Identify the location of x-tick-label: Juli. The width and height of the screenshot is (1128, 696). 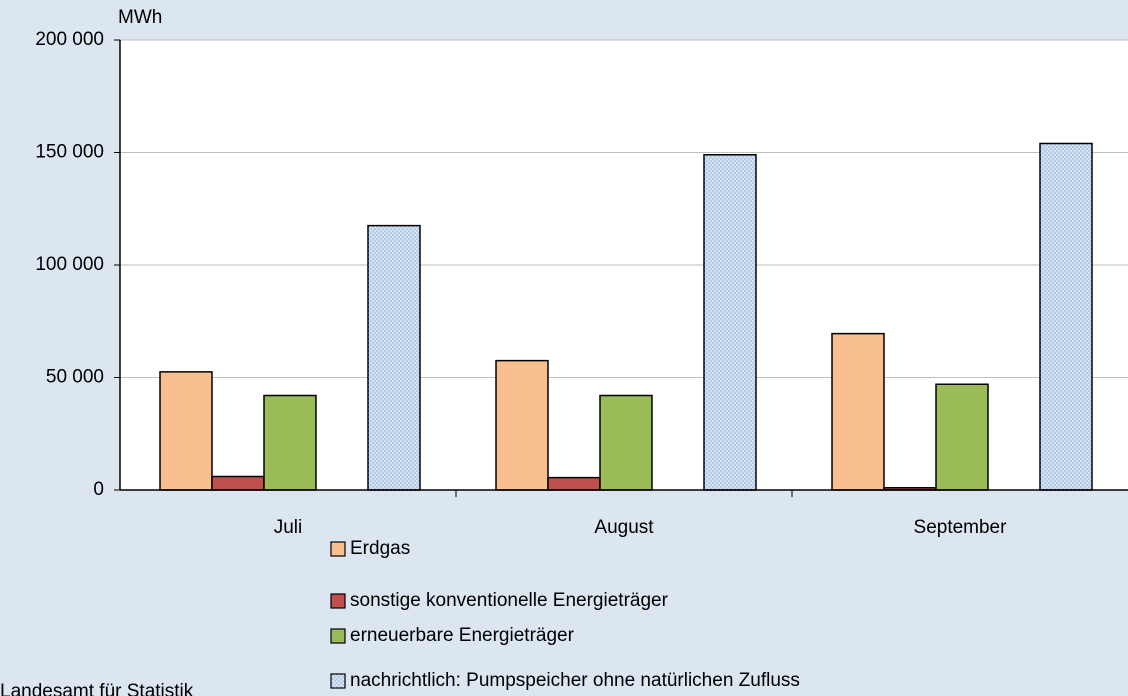
(288, 527).